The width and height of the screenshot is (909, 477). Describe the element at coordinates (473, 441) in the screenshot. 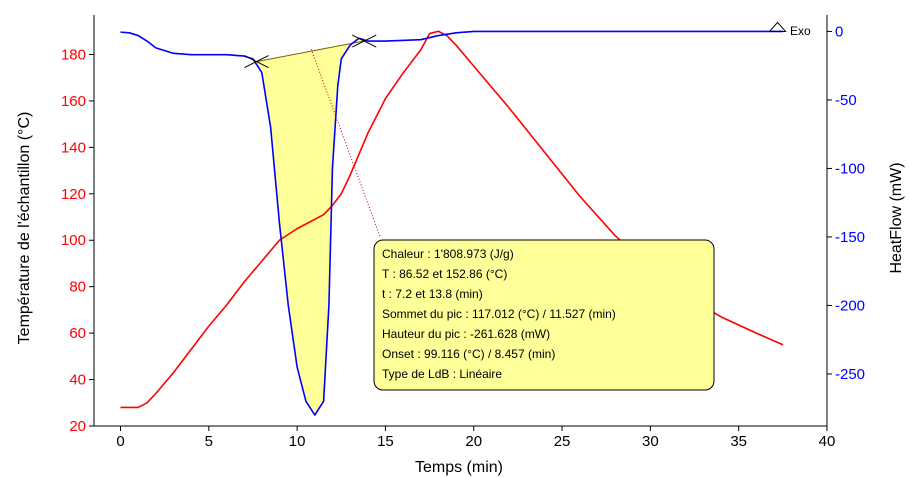

I see `x-tick-label: 20` at that location.